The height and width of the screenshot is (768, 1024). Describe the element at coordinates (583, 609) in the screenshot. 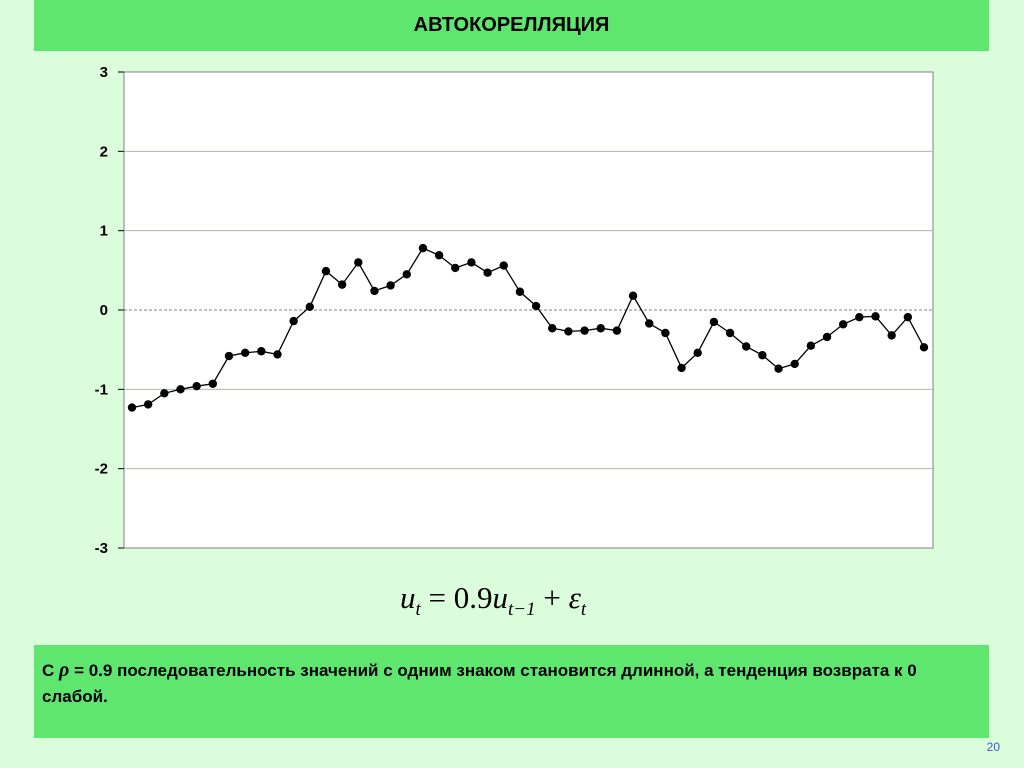

I see `formula-eps-sub: t` at that location.